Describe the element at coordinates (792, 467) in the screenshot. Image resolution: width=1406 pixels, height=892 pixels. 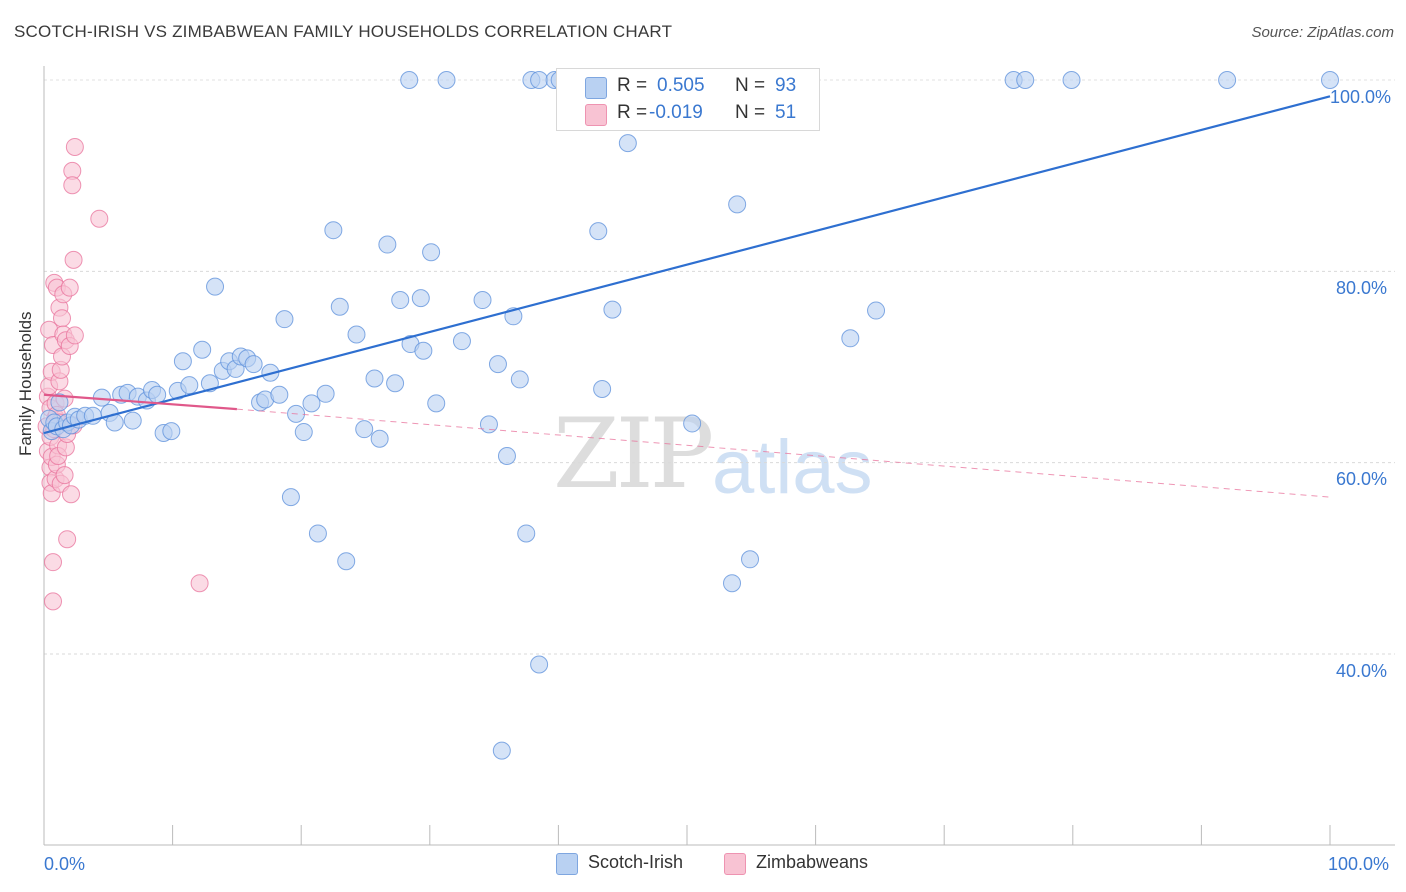
I see `watermark-atlas: atlas` at that location.